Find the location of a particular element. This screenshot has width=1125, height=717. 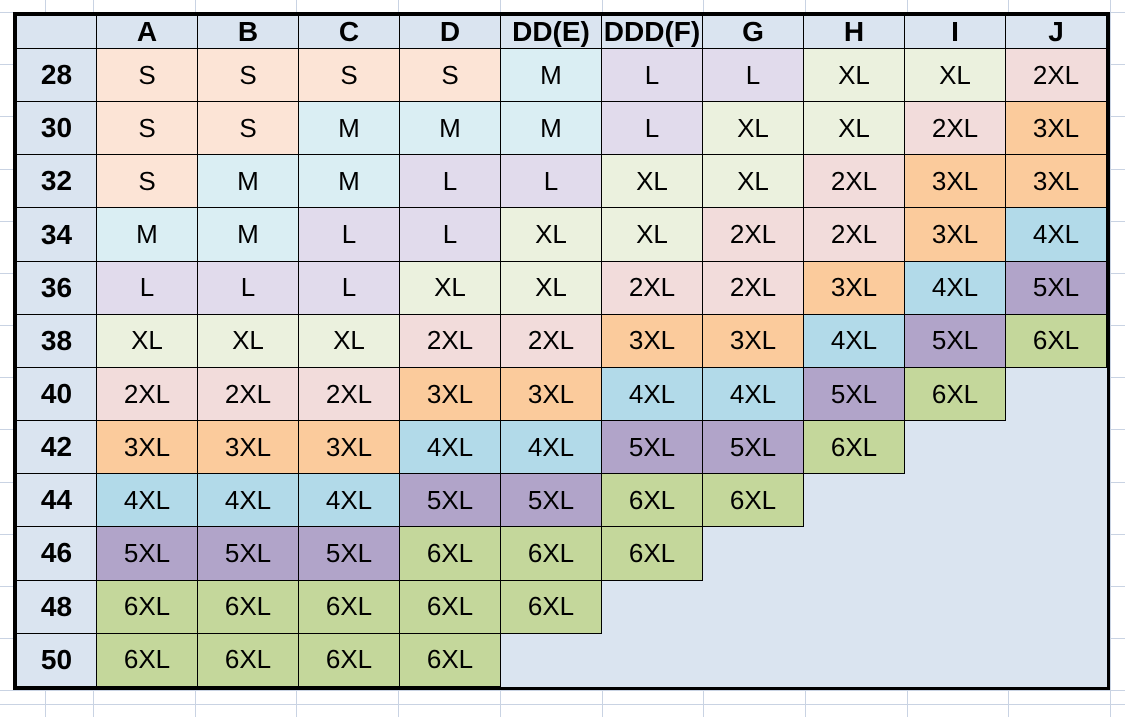

size-cell-38-I: 5XL is located at coordinates (955, 340).